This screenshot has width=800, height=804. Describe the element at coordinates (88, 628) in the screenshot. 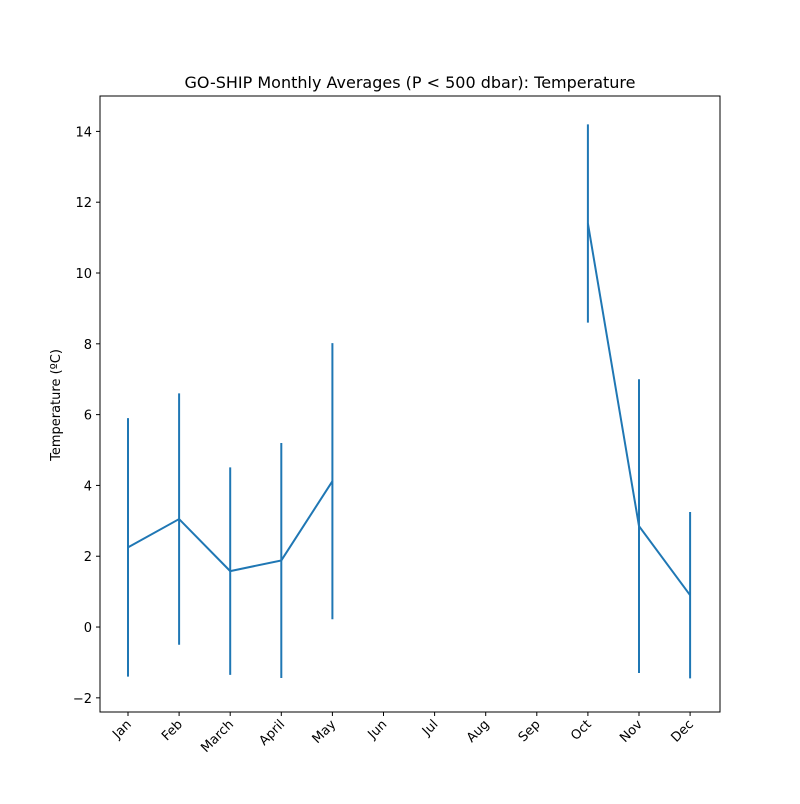

I see `y-tick-label: 0` at that location.